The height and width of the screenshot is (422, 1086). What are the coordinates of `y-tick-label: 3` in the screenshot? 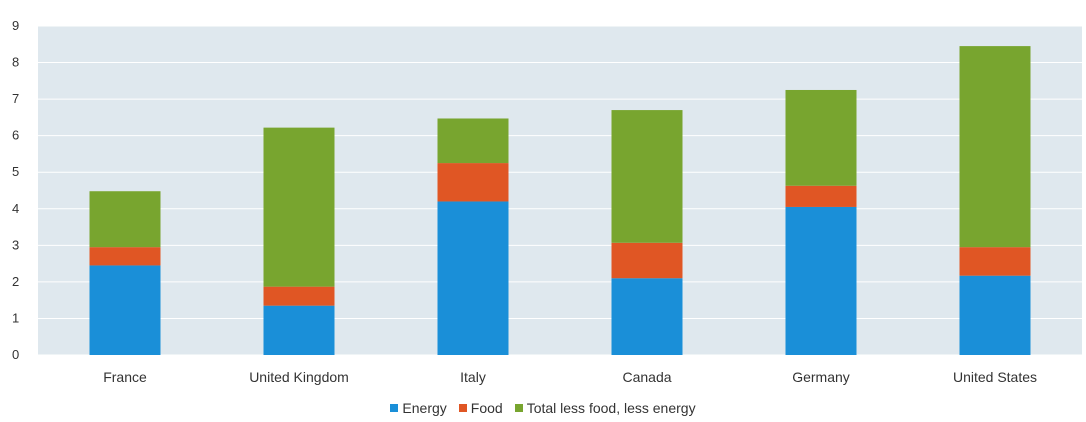 It's located at (15, 244).